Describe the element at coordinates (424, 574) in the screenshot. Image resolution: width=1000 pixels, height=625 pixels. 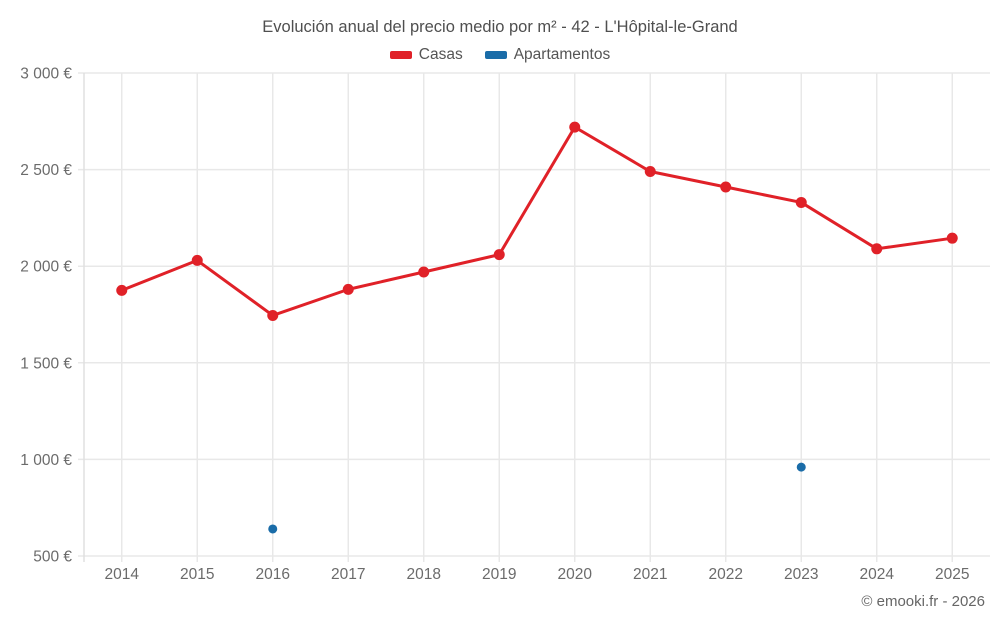
I see `x-axis-tick-label: 2018` at that location.